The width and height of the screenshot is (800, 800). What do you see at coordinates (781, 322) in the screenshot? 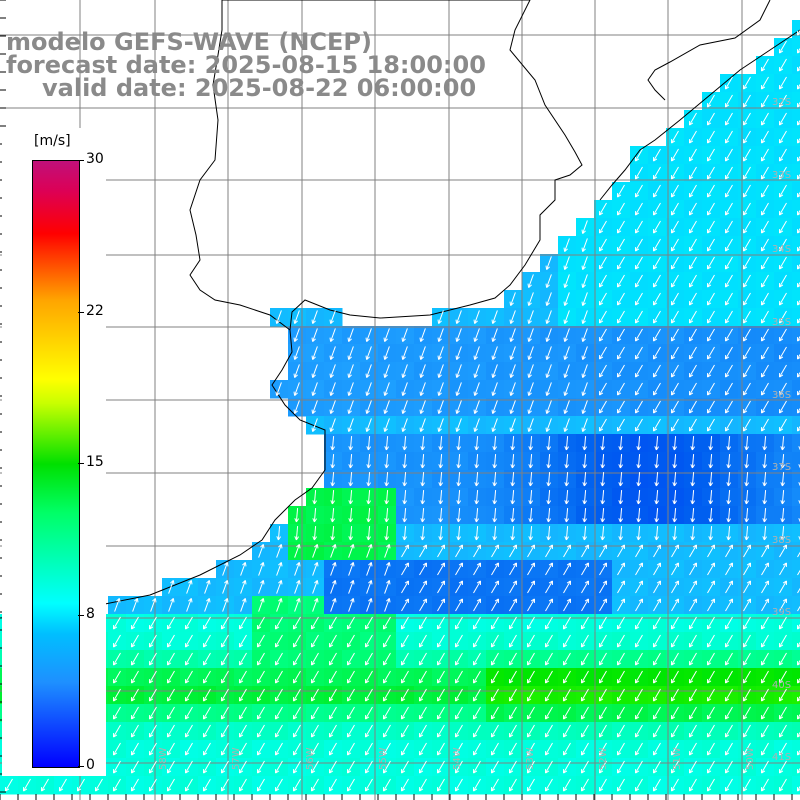
I see `latitude-label: 35S` at bounding box center [781, 322].